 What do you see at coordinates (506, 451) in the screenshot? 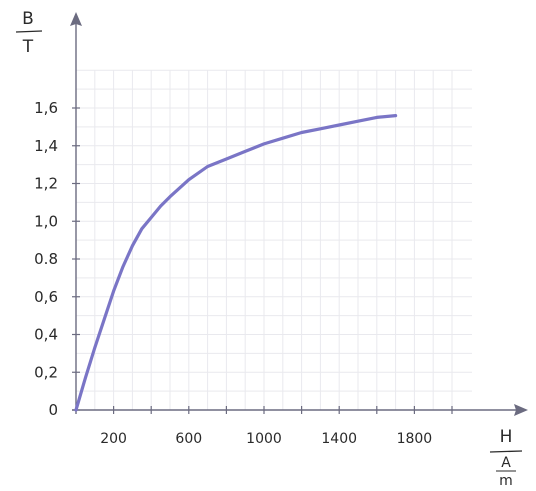
I see `x-axis-fraction-bar` at bounding box center [506, 451].